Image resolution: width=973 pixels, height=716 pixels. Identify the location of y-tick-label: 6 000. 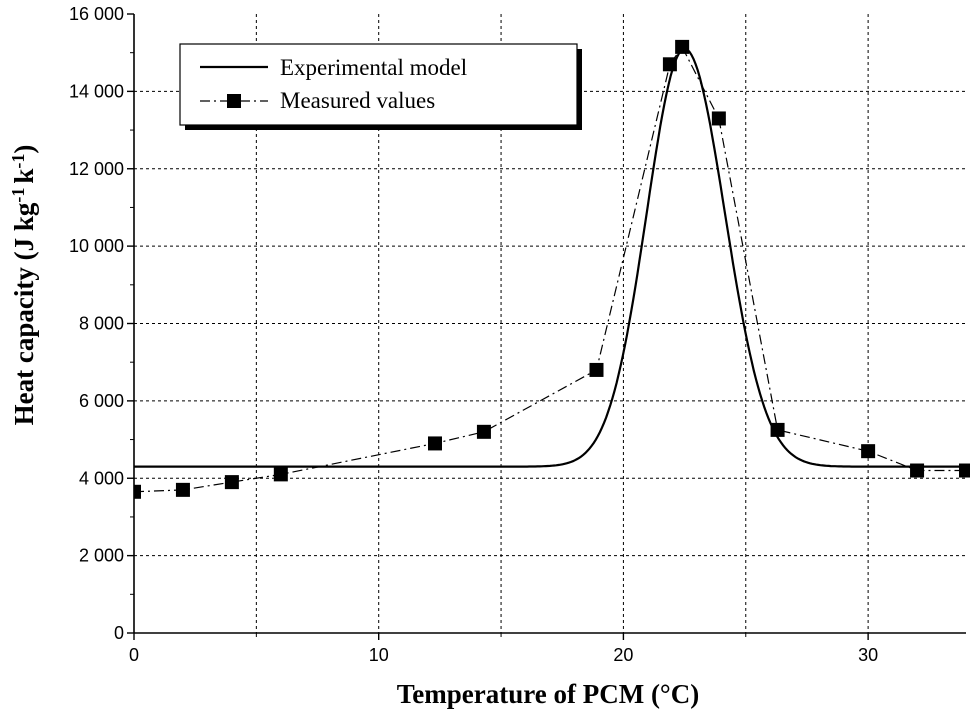
(101, 401).